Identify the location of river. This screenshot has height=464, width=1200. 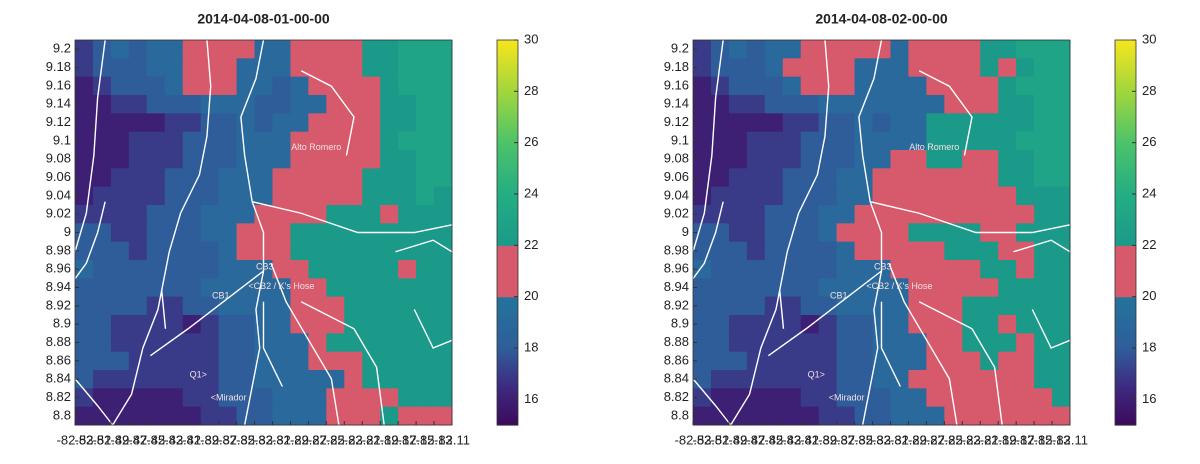
(90, 145).